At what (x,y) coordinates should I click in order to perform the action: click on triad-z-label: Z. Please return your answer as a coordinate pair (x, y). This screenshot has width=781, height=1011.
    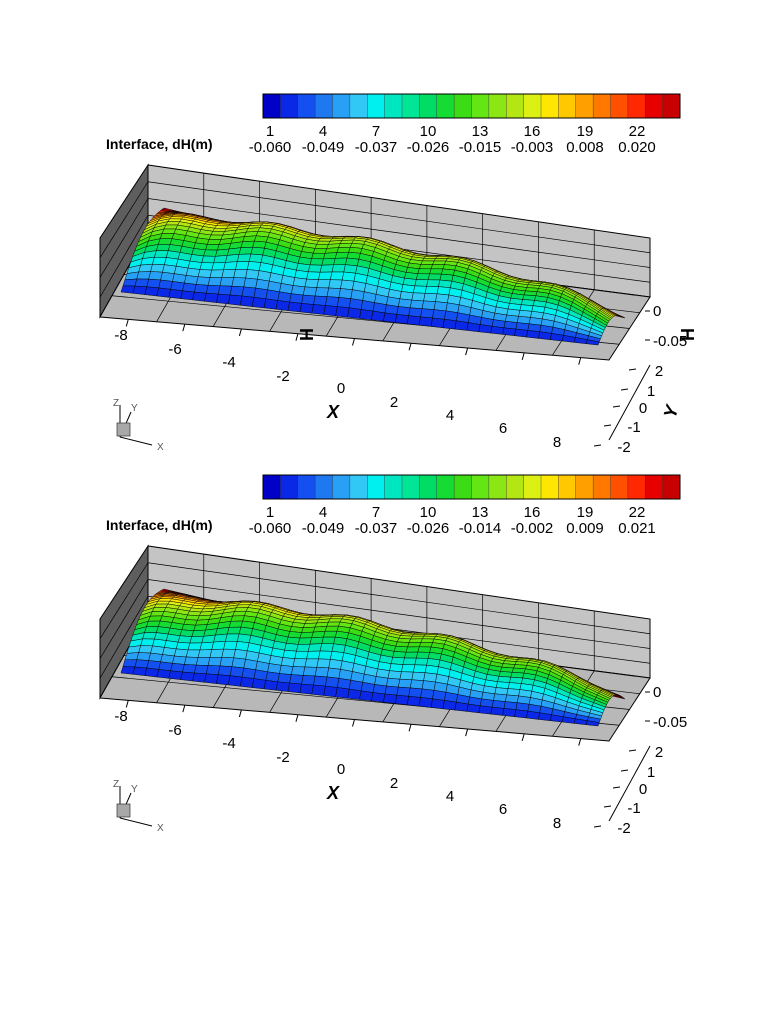
    Looking at the image, I should click on (116, 784).